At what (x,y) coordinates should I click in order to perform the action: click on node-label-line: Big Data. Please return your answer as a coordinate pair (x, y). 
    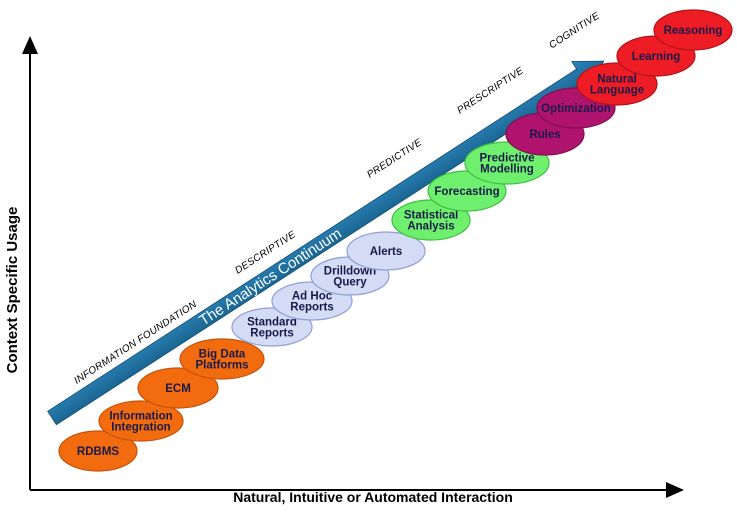
    Looking at the image, I should click on (222, 355).